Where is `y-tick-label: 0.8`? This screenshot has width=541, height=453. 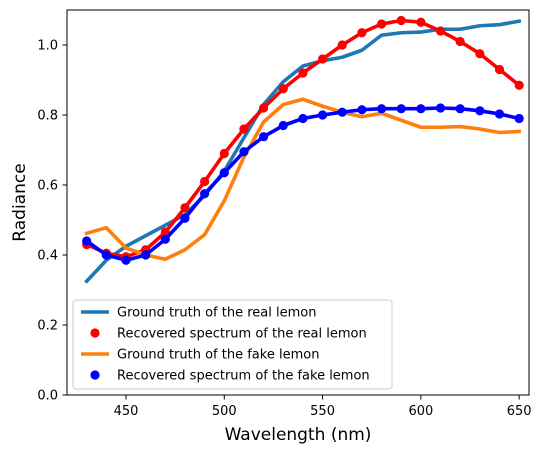
y-tick-label: 0.8 is located at coordinates (47, 116).